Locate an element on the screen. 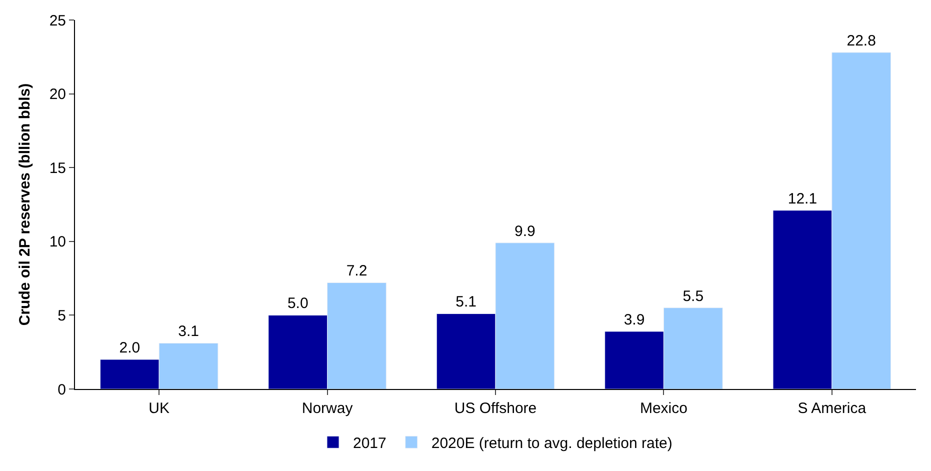 This screenshot has height=471, width=931. data-label: 5.0 is located at coordinates (297, 303).